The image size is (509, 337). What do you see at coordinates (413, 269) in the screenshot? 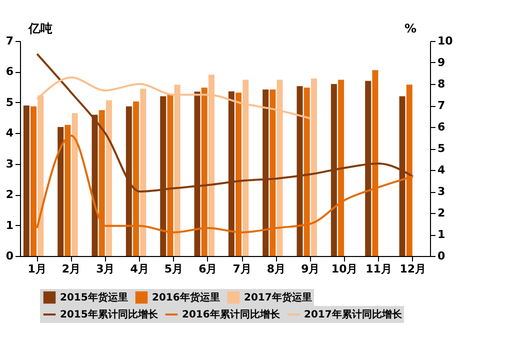
I see `x-tick-label: 12月` at bounding box center [413, 269].